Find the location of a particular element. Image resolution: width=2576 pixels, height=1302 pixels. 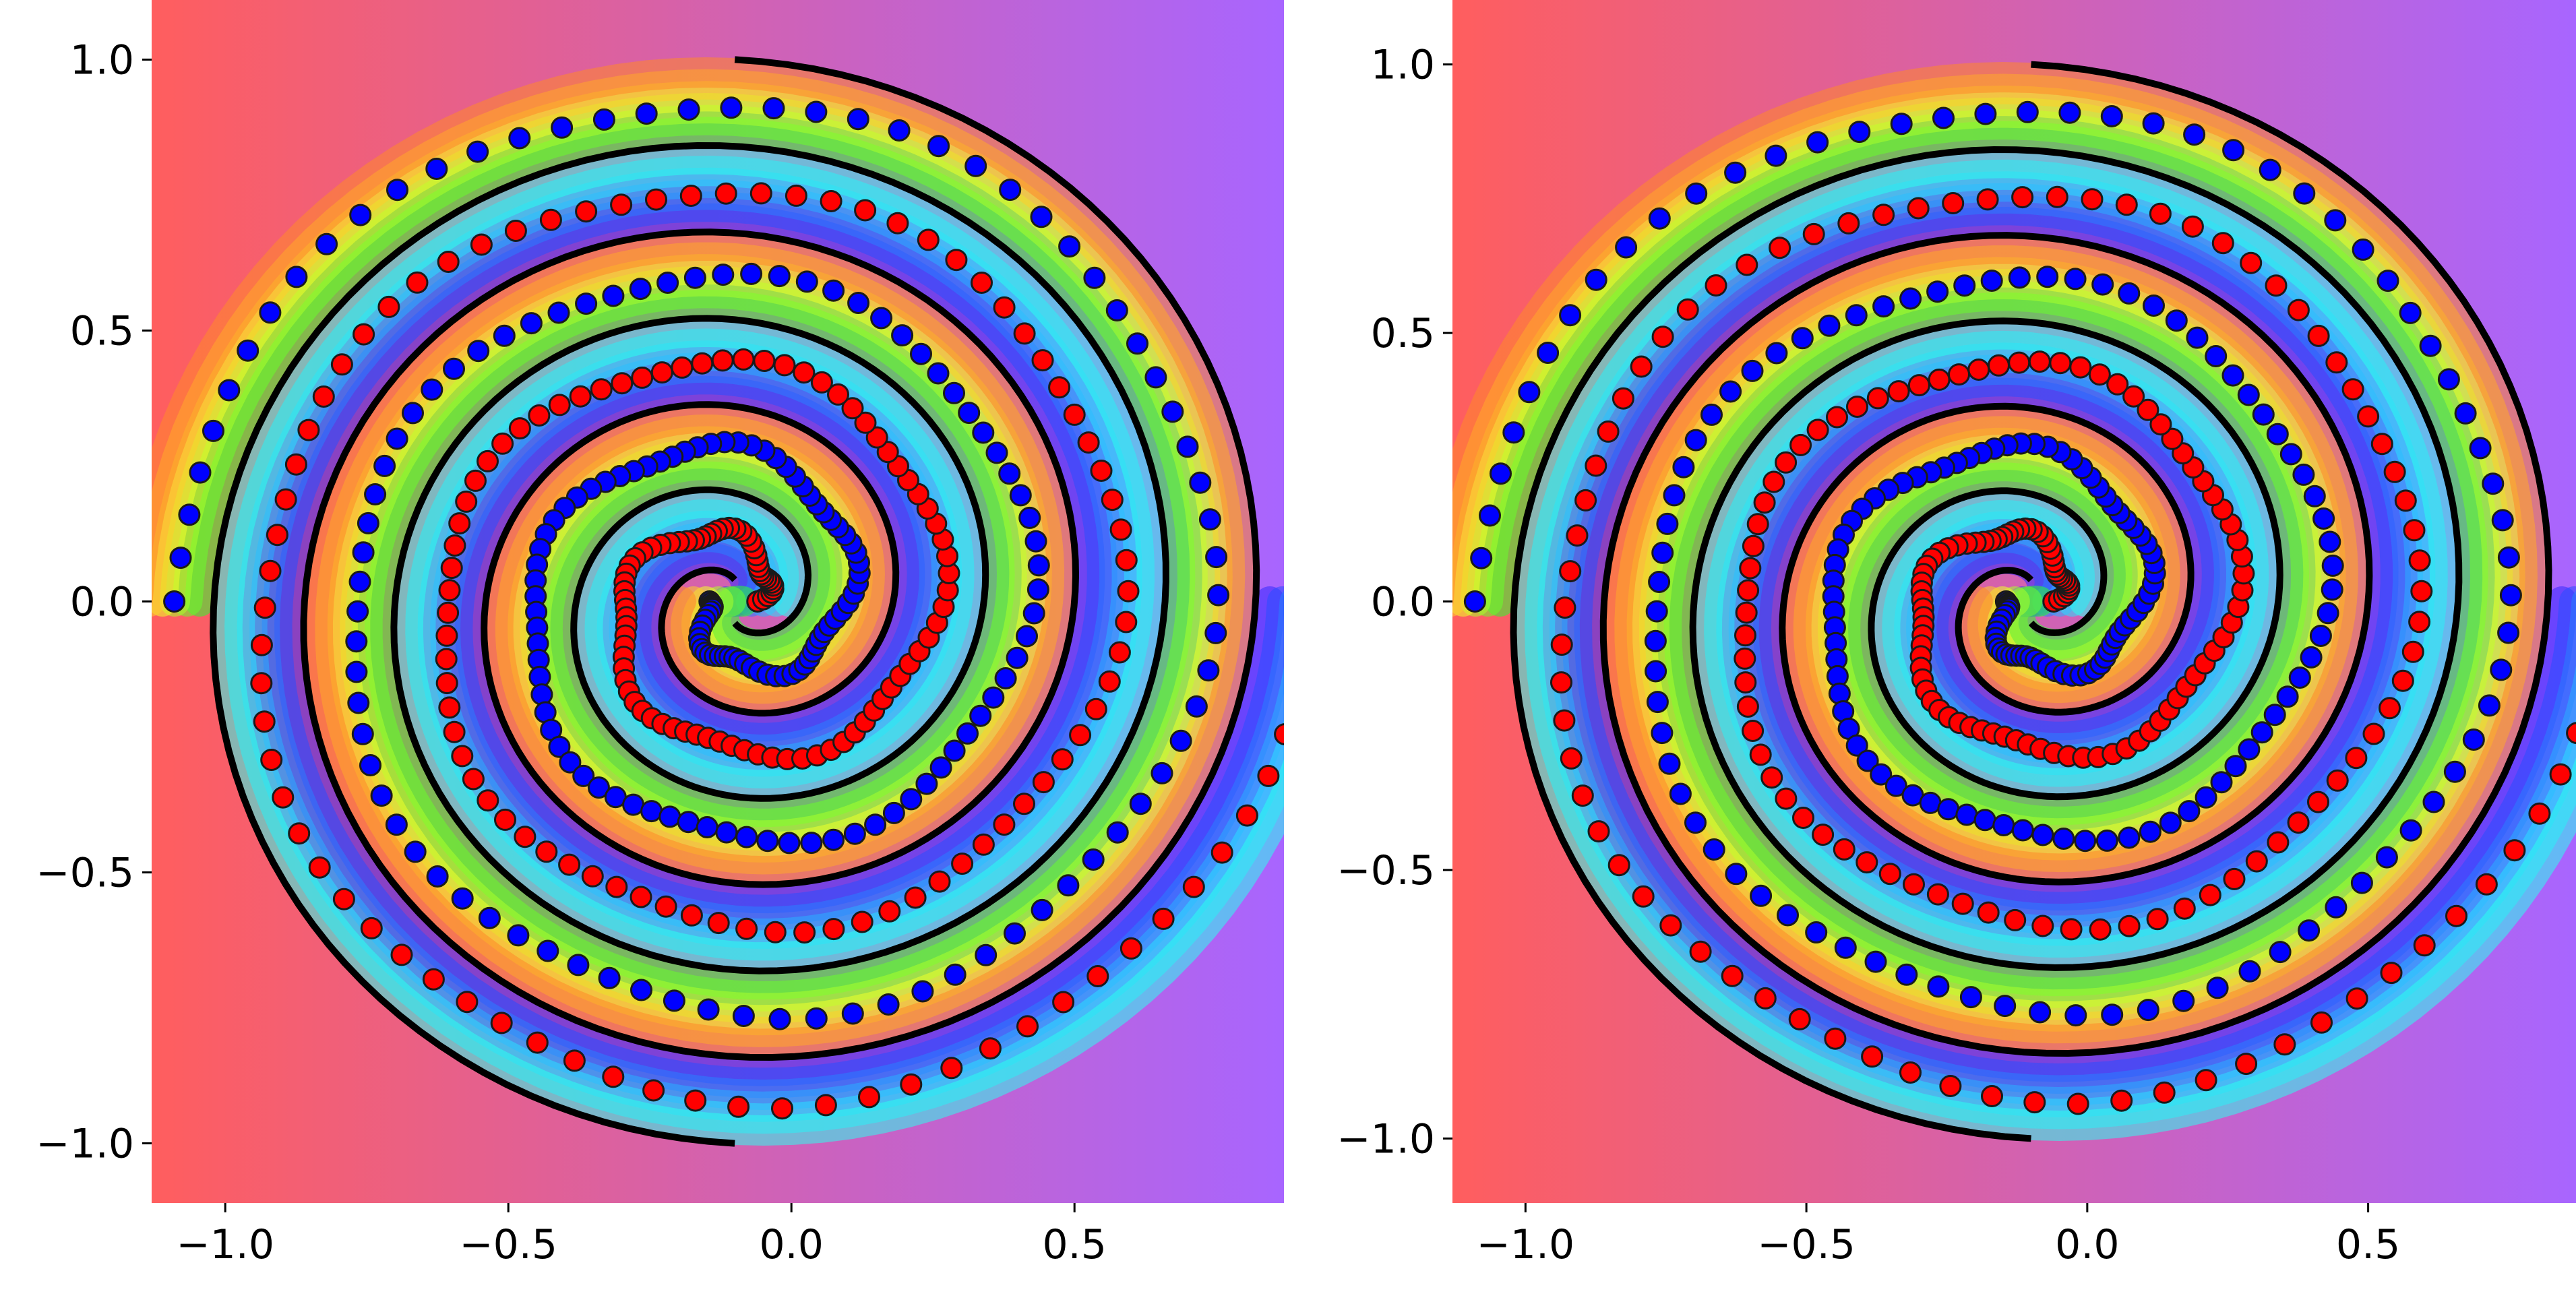

y-tick-label: −0.5 is located at coordinates (1386, 870).